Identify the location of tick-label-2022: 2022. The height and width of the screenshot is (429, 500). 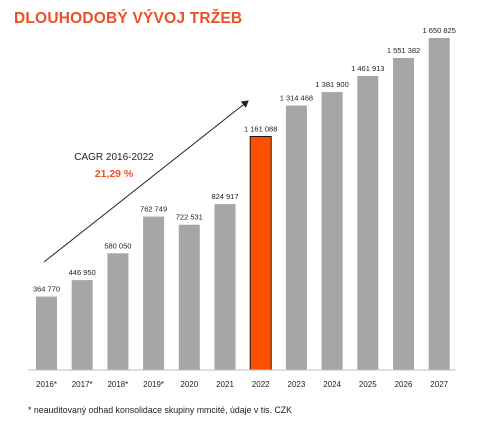
(261, 384).